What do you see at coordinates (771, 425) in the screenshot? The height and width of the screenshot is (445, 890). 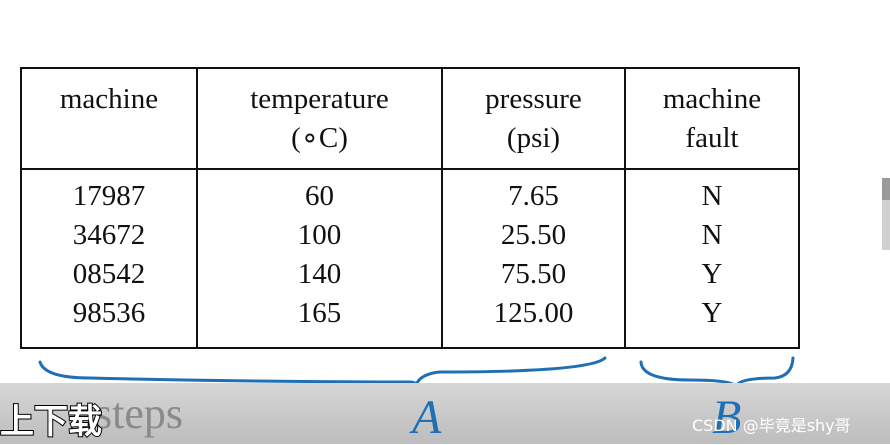 I see `watermark: CSDN @毕竟是shy哥` at bounding box center [771, 425].